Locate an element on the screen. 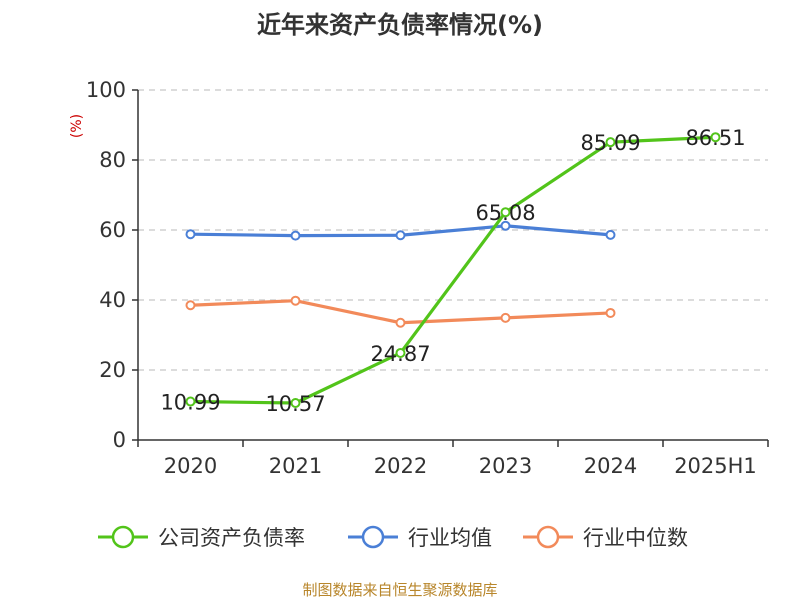 This screenshot has width=800, height=600. data-label: 65.08 is located at coordinates (505, 213).